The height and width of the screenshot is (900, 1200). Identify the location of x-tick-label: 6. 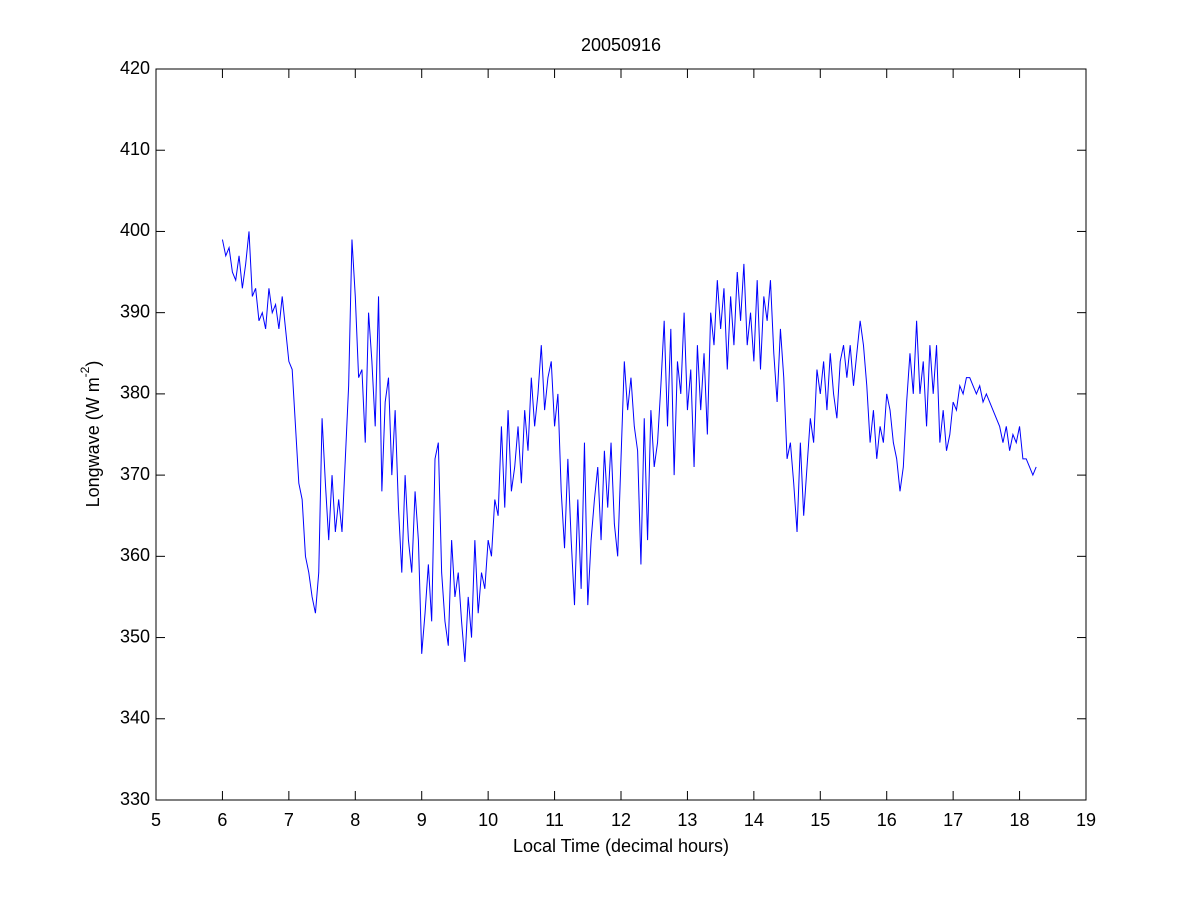
(222, 820).